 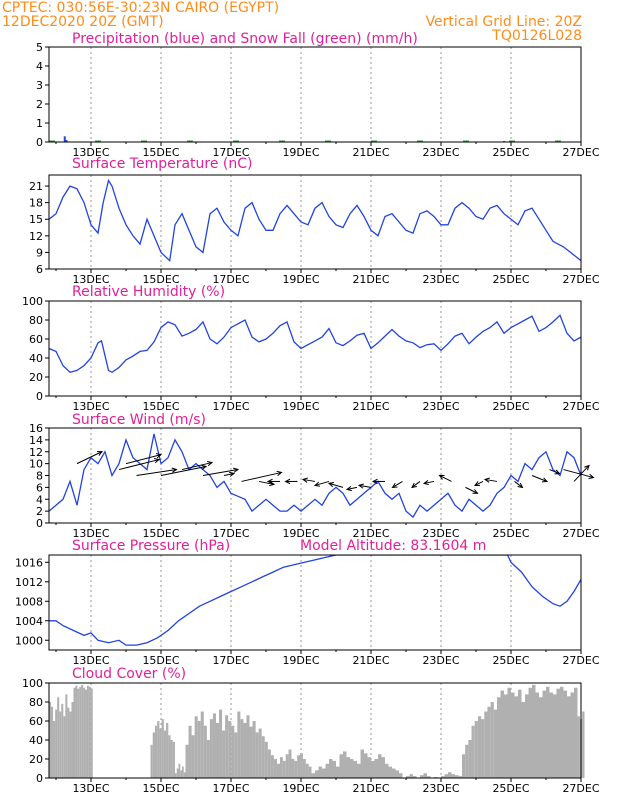 I want to click on precip-xtick-label: 15DEC, so click(x=160, y=152).